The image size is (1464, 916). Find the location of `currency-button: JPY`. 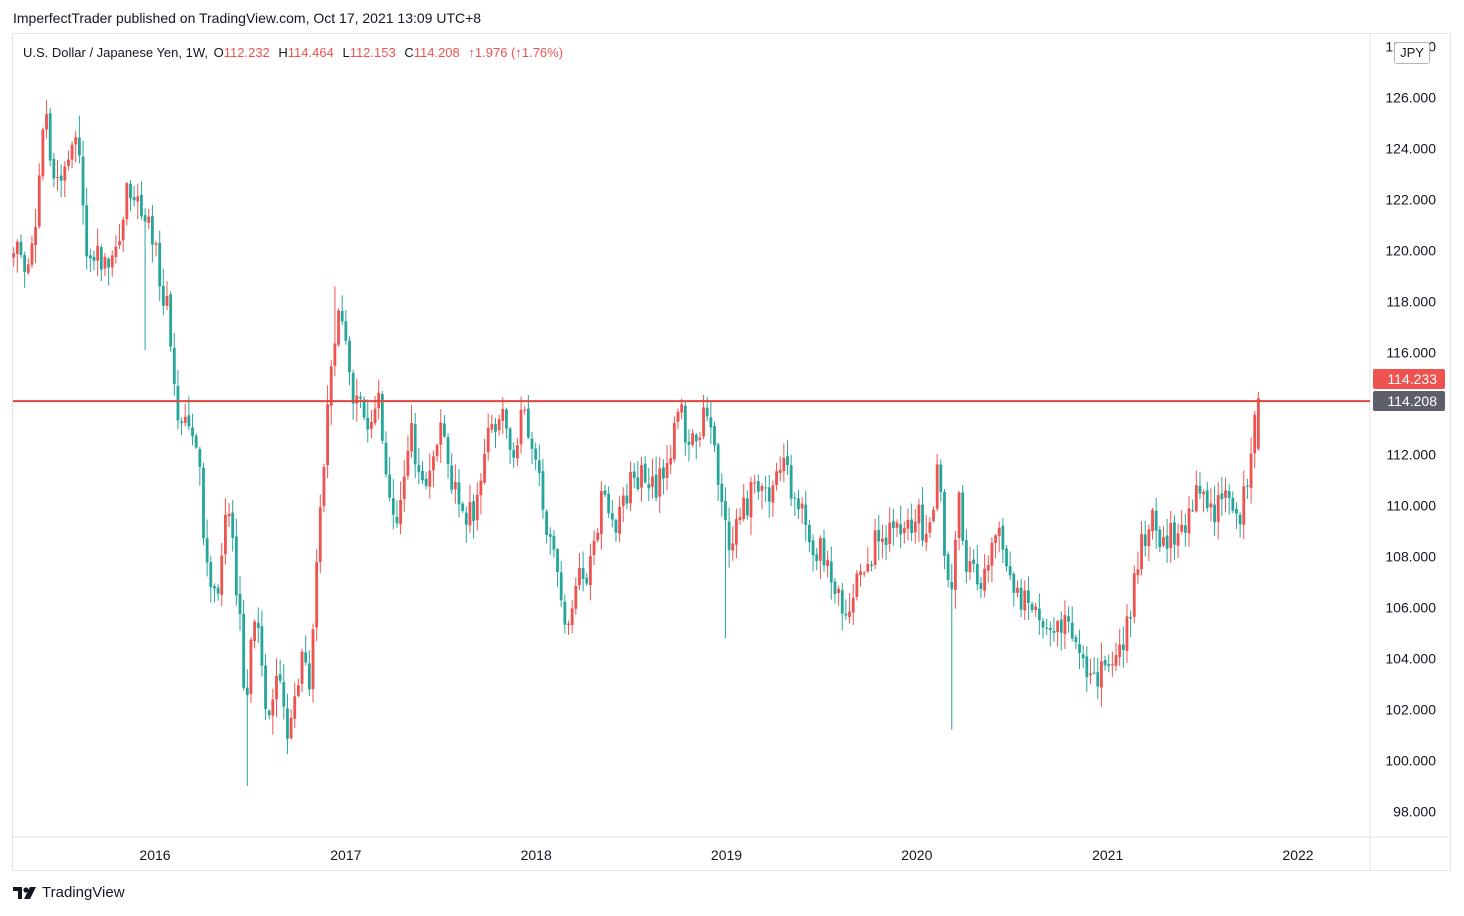

currency-button: JPY is located at coordinates (1412, 53).